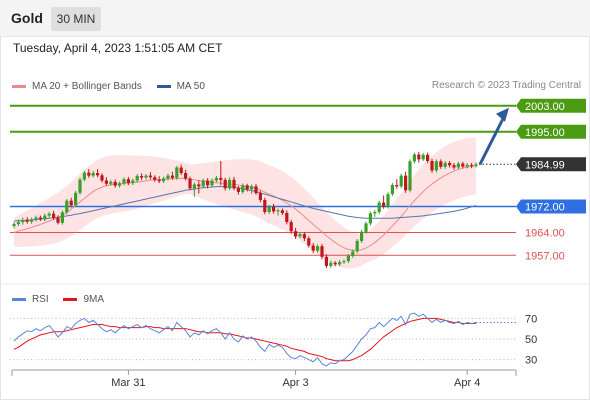 The height and width of the screenshot is (400, 590). I want to click on rsi-9ma-line, so click(244, 339).